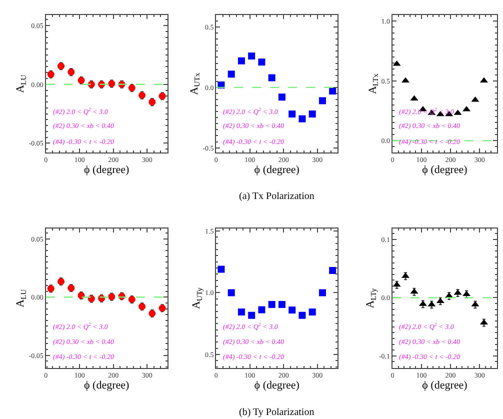  What do you see at coordinates (276, 196) in the screenshot?
I see `text: (a) Tx Polarization` at bounding box center [276, 196].